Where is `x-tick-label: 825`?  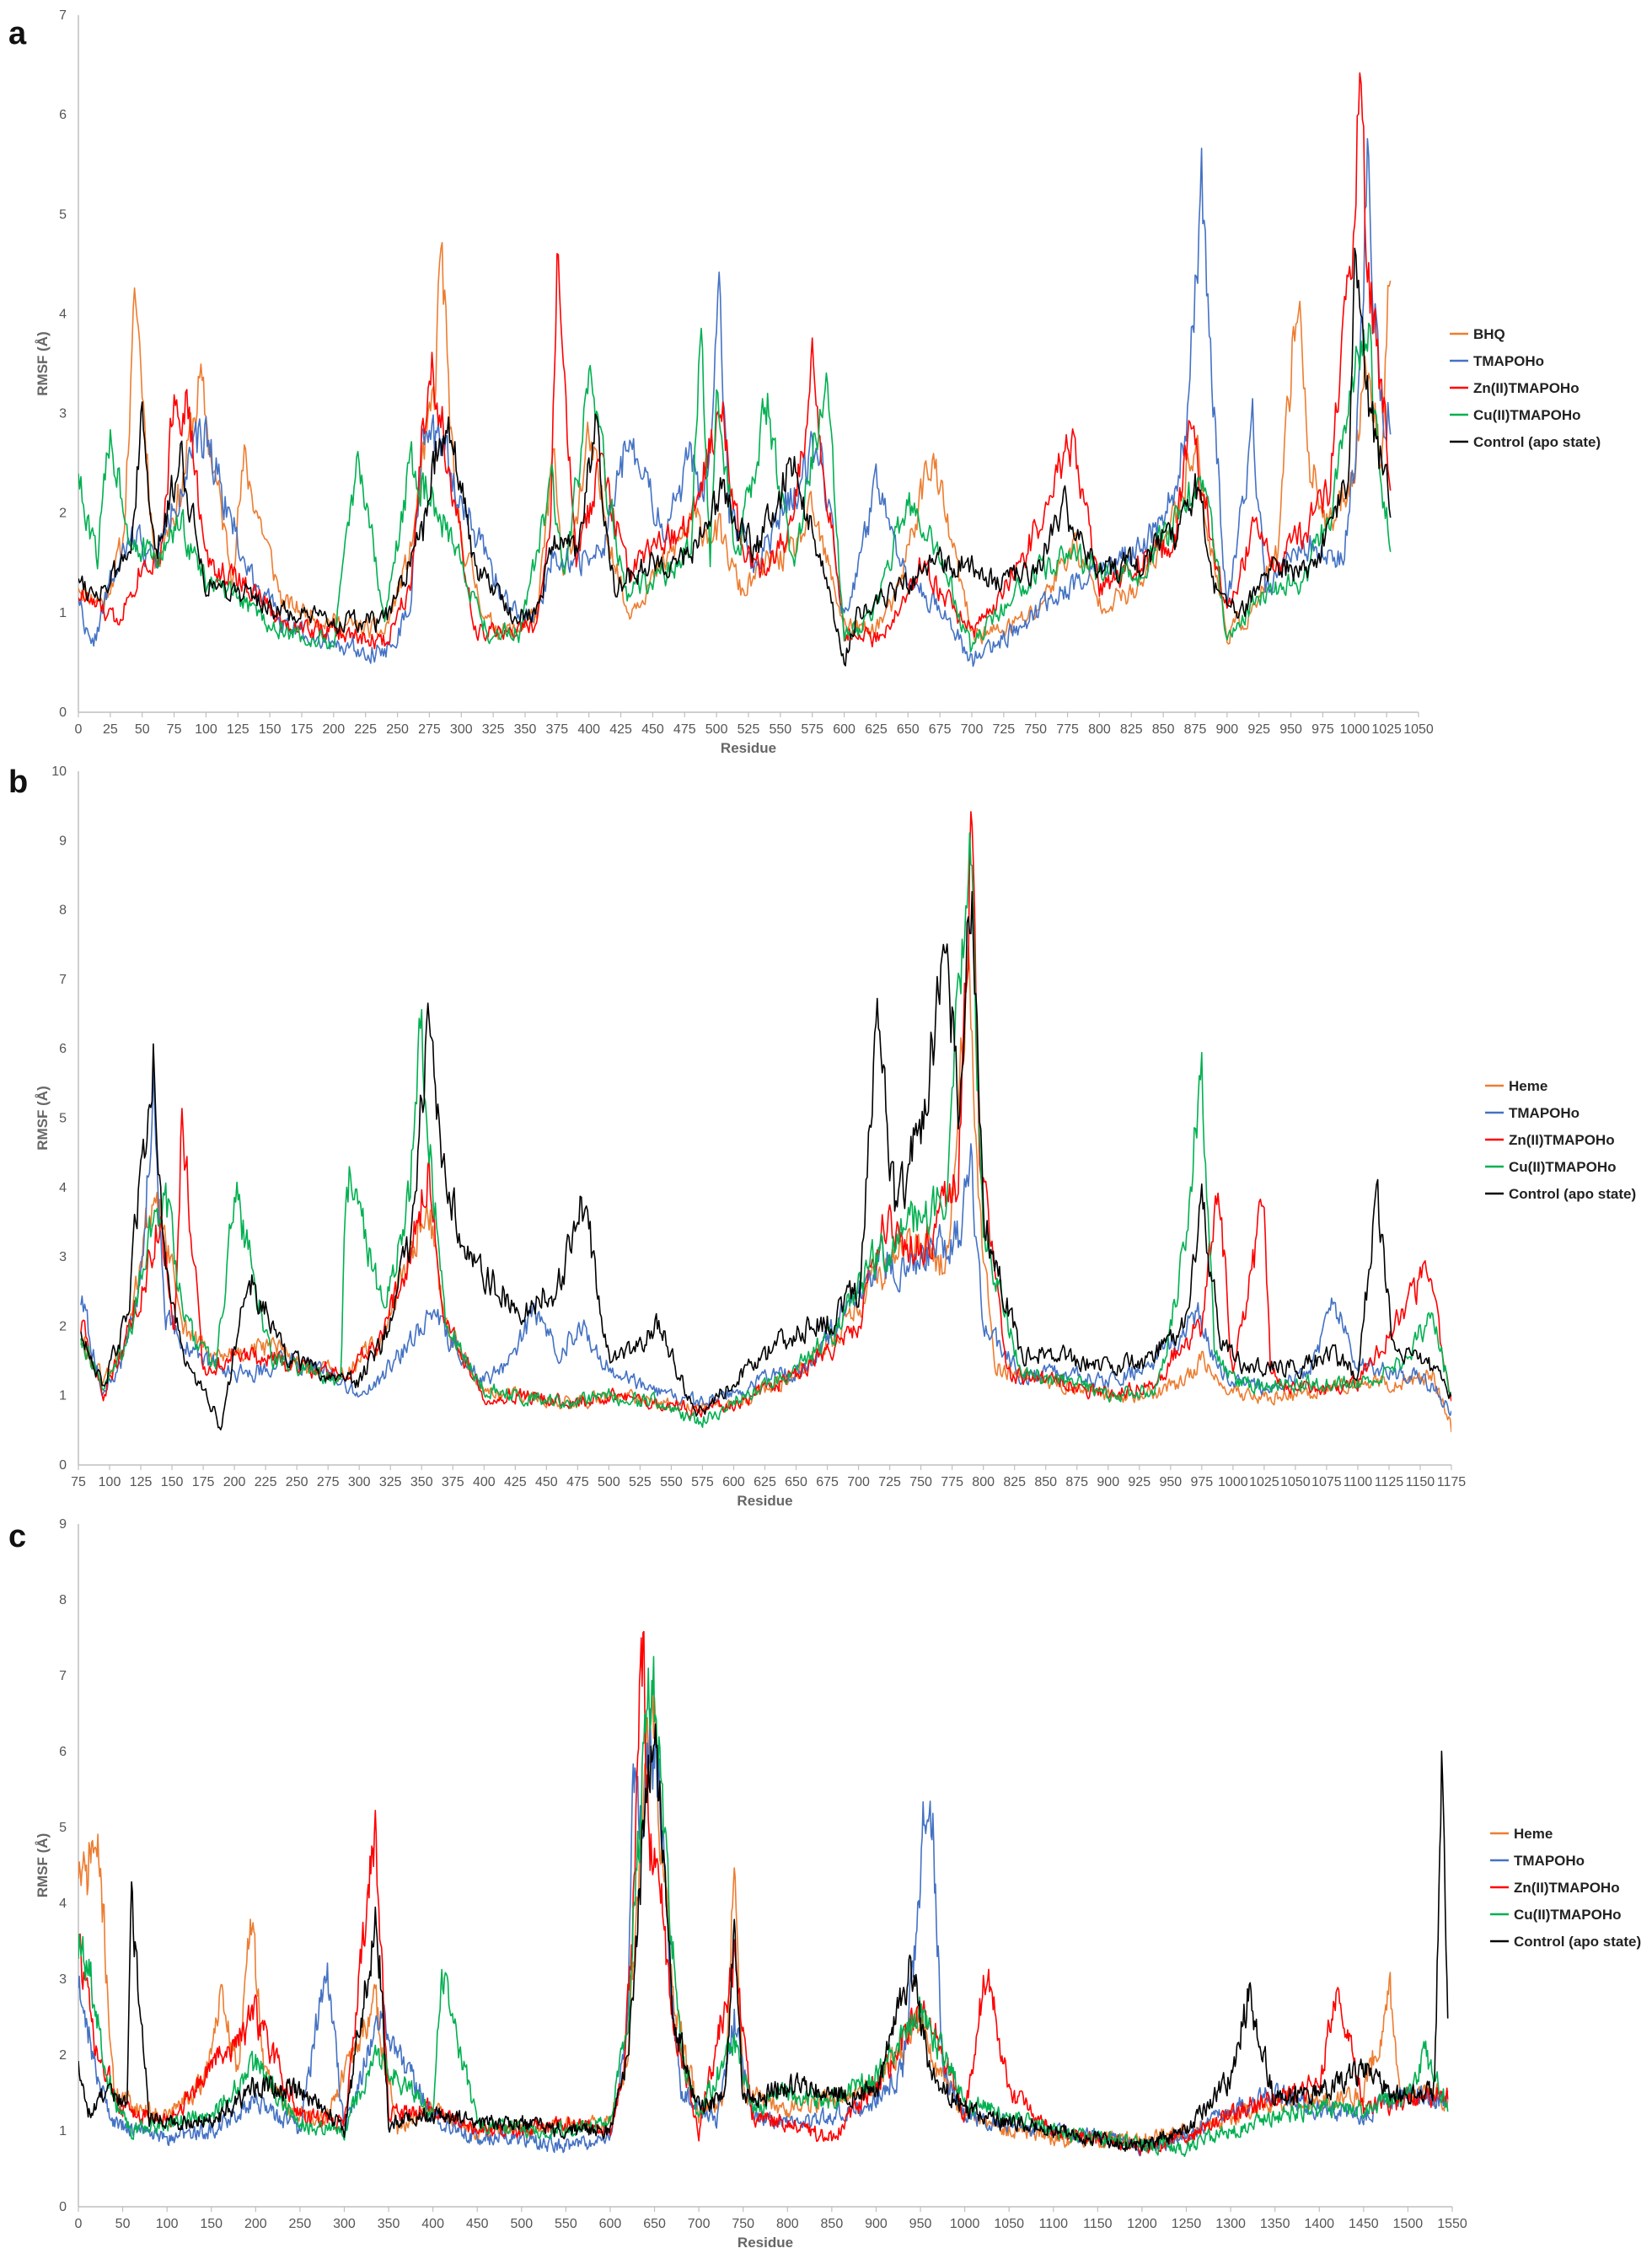 x-tick-label: 825 is located at coordinates (1131, 729).